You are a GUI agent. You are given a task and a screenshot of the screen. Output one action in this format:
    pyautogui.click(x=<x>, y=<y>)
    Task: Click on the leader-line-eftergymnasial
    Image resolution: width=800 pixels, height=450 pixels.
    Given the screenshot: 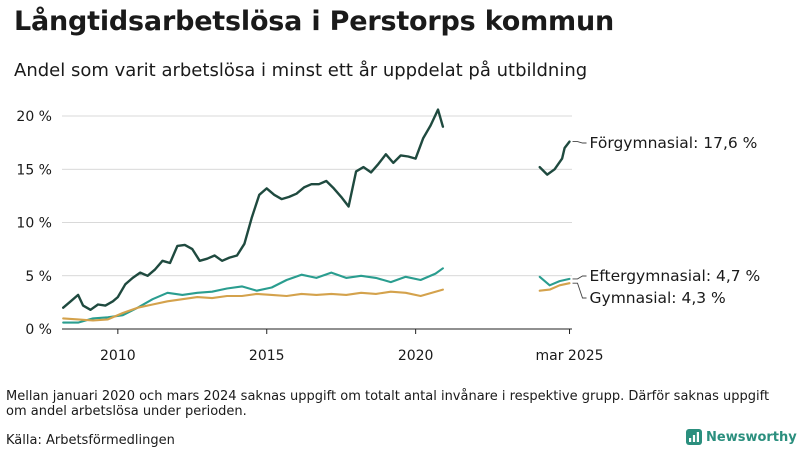 What is the action you would take?
    pyautogui.click(x=579, y=277)
    